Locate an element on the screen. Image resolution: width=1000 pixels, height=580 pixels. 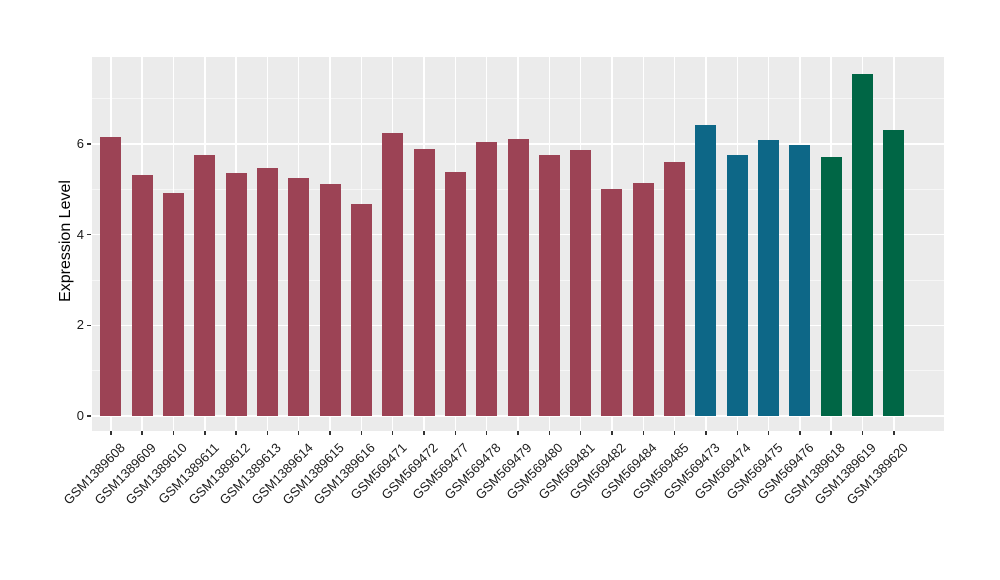
bar-GSM1389609 is located at coordinates (142, 295).